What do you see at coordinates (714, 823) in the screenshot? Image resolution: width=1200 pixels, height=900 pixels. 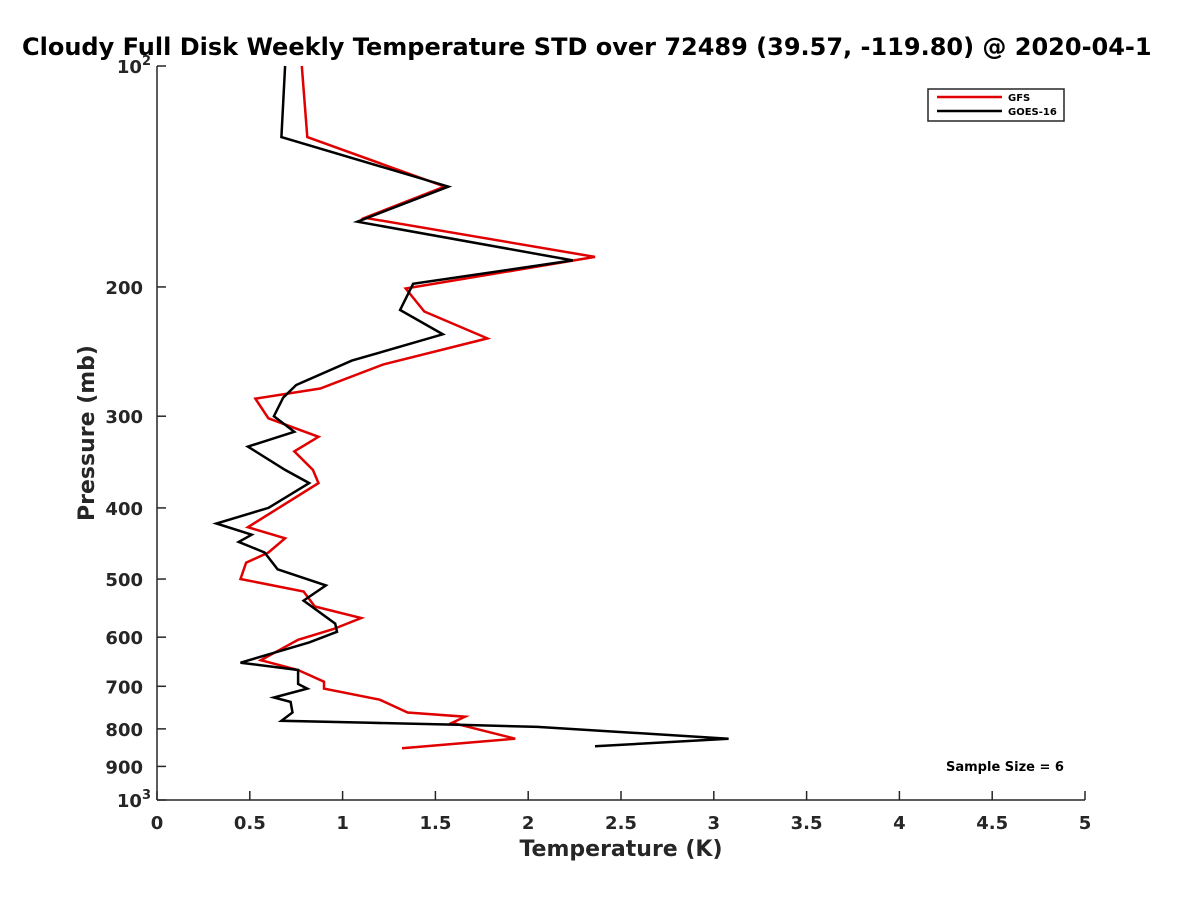 I see `x-tick-label: 3` at bounding box center [714, 823].